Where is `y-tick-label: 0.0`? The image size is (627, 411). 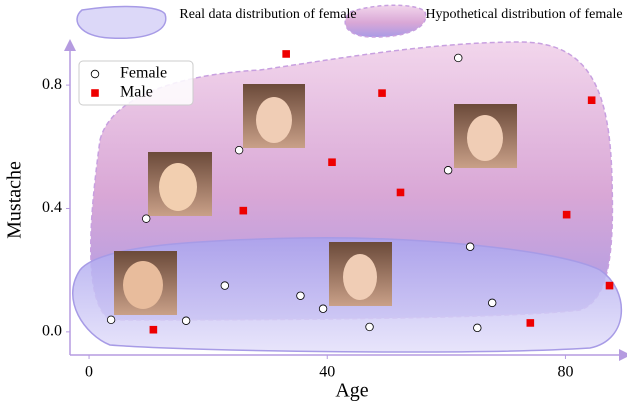
y-tick-label: 0.0 is located at coordinates (52, 331).